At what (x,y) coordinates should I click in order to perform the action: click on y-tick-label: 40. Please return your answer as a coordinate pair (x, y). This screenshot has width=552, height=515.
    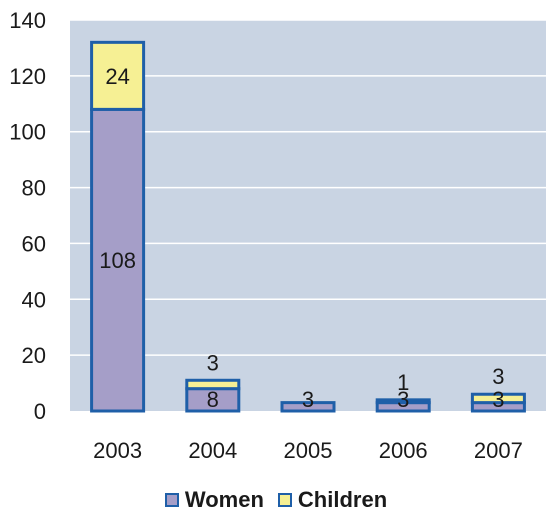
    Looking at the image, I should click on (34, 299).